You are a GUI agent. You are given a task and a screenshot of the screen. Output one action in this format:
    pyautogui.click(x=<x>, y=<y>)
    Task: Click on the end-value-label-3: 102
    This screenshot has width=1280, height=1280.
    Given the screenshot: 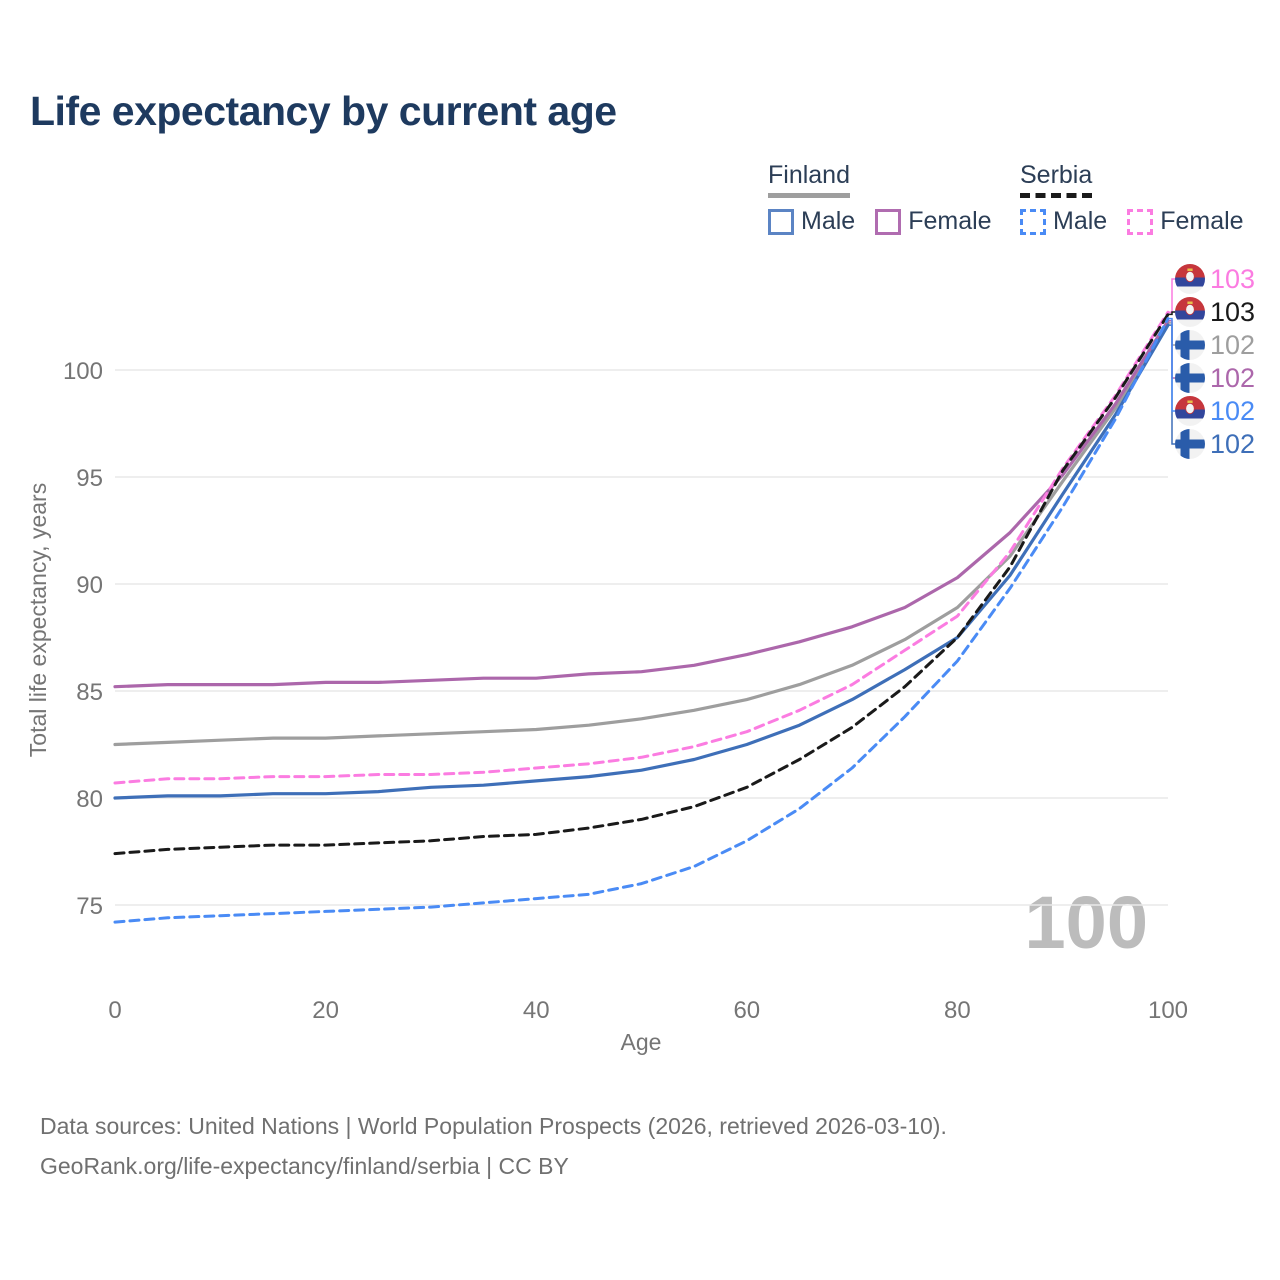 What is the action you would take?
    pyautogui.click(x=1232, y=378)
    